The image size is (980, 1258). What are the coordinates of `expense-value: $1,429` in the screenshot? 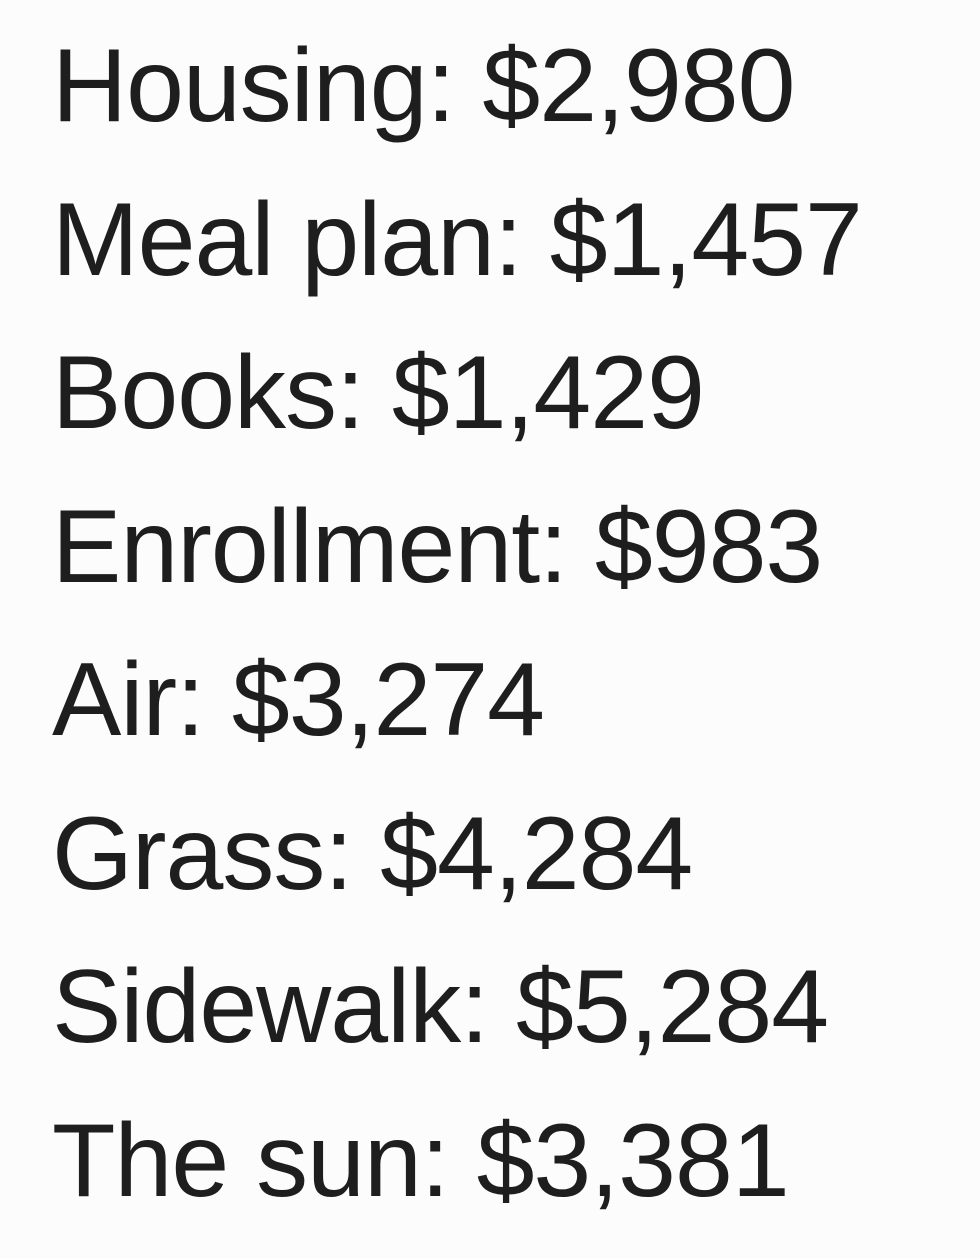 It's located at (548, 393).